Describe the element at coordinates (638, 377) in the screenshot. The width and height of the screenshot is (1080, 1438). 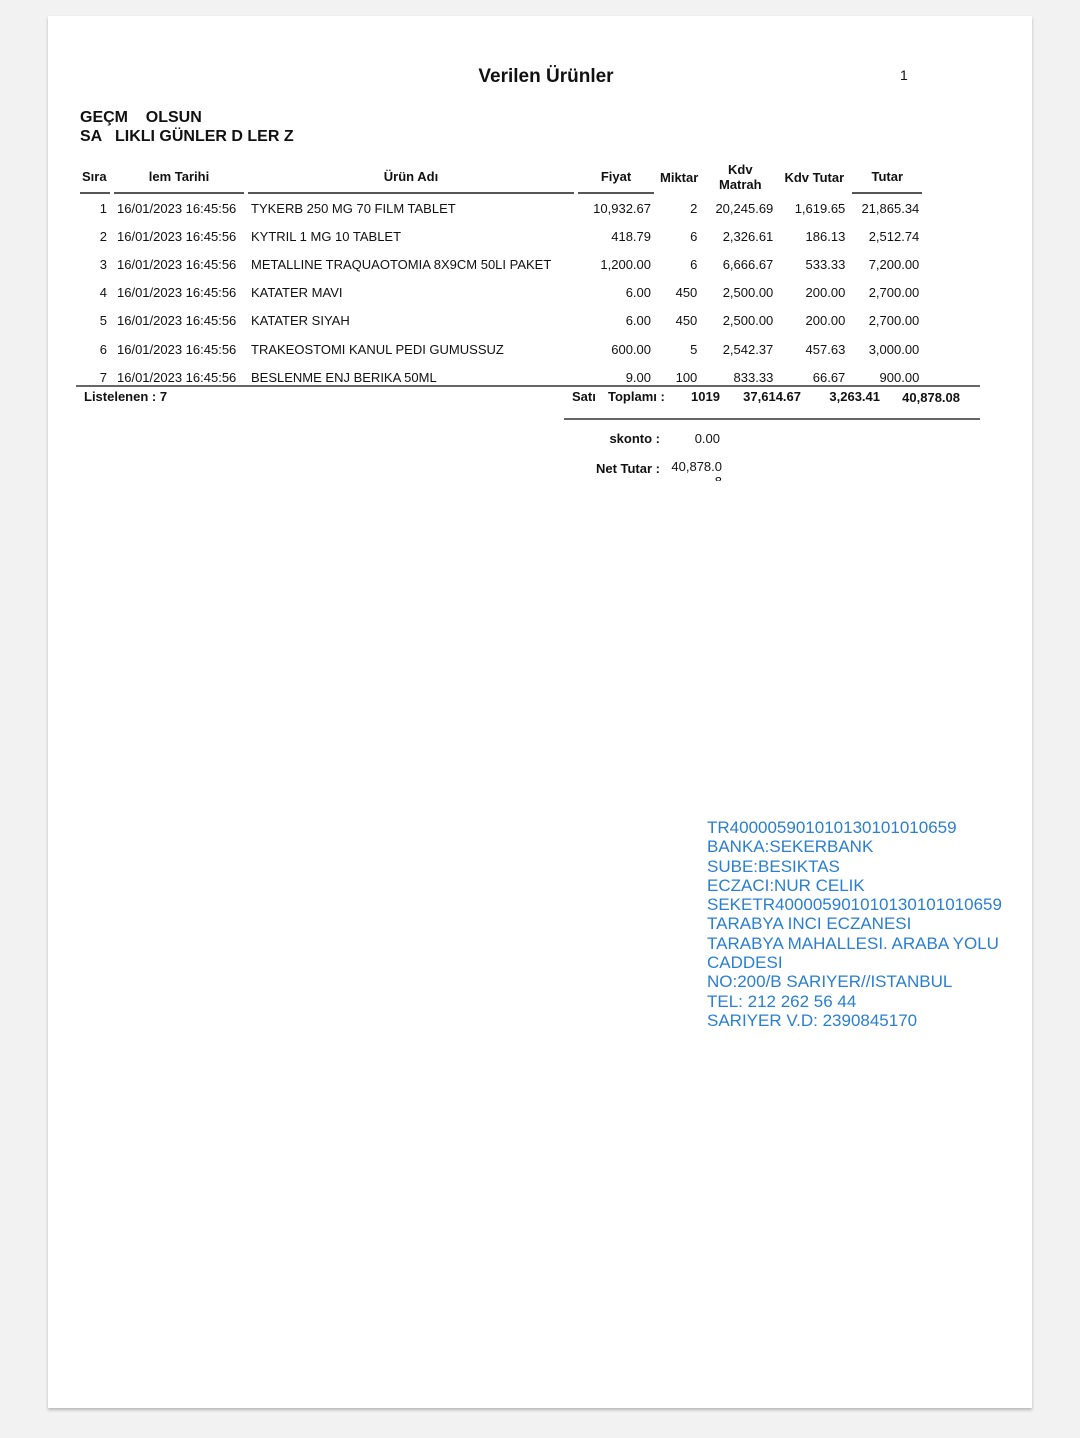
I see `cell-price: 9.00` at that location.